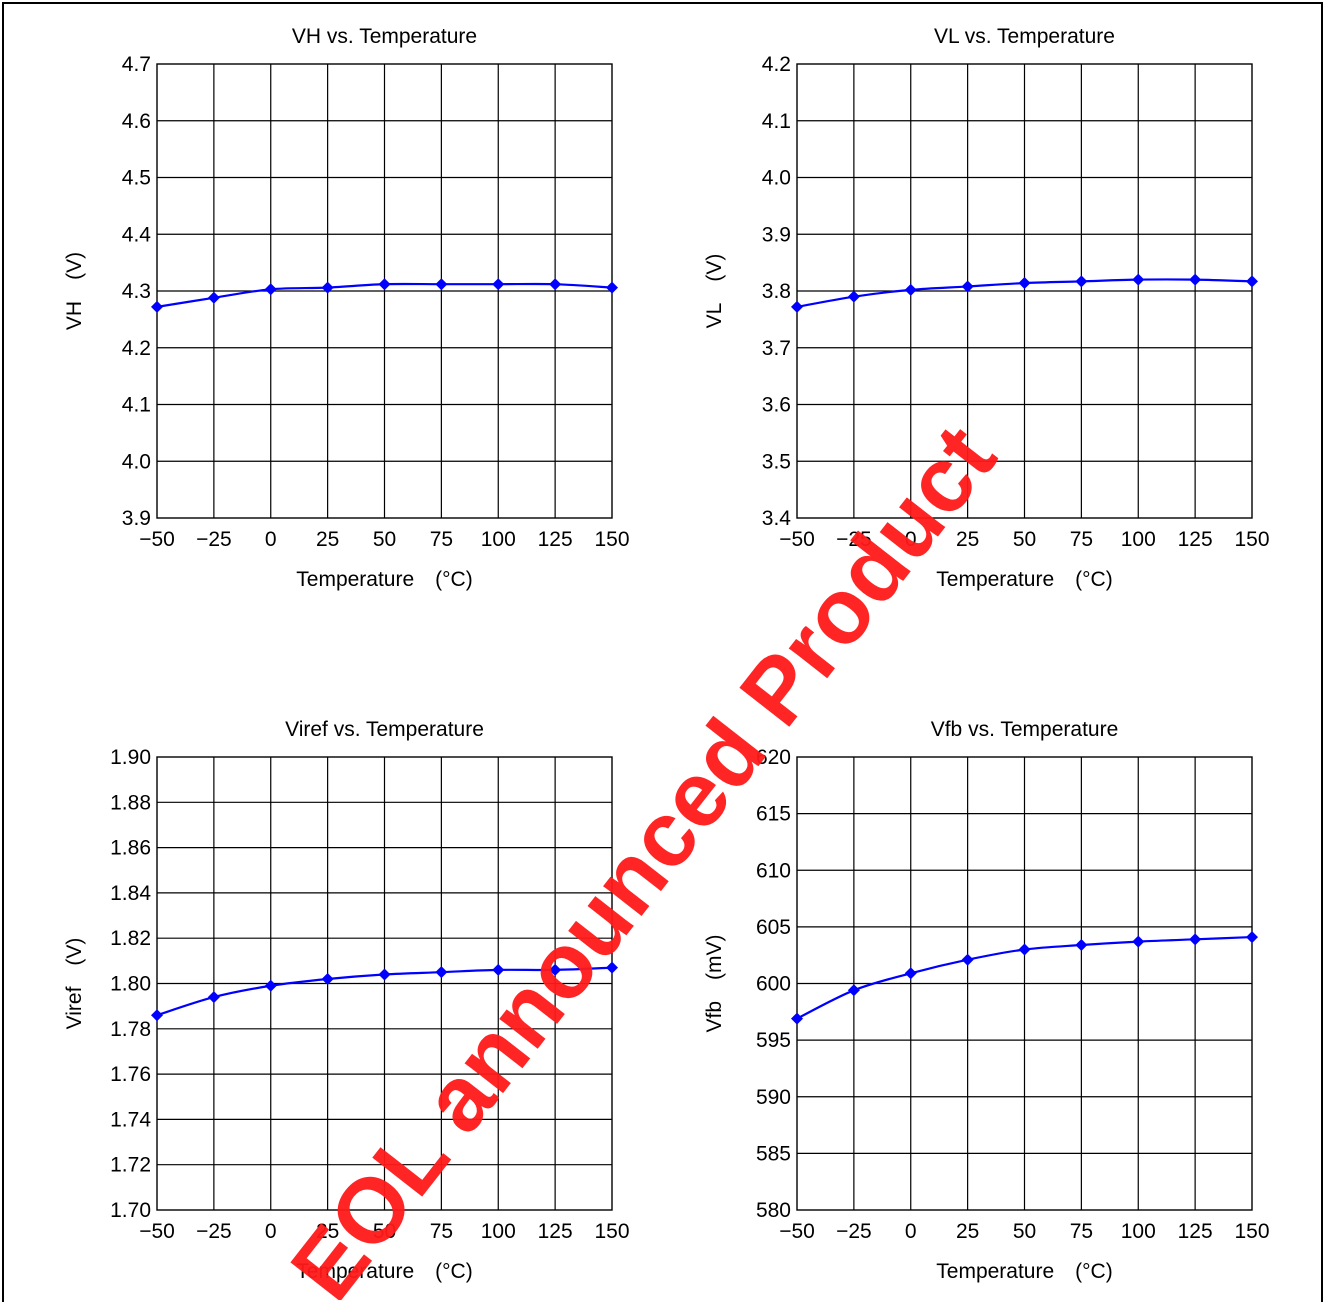 This screenshot has height=1302, width=1327. What do you see at coordinates (130, 848) in the screenshot?
I see `y-tick-label: 1.86` at bounding box center [130, 848].